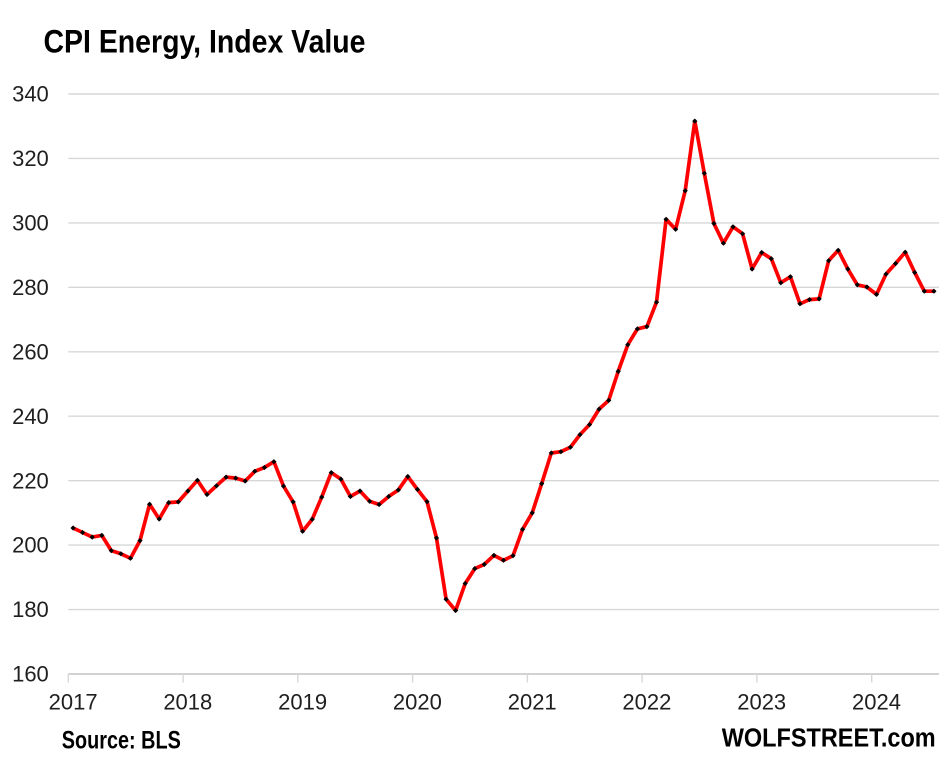  I want to click on svg-text: 2022, so click(646, 702).